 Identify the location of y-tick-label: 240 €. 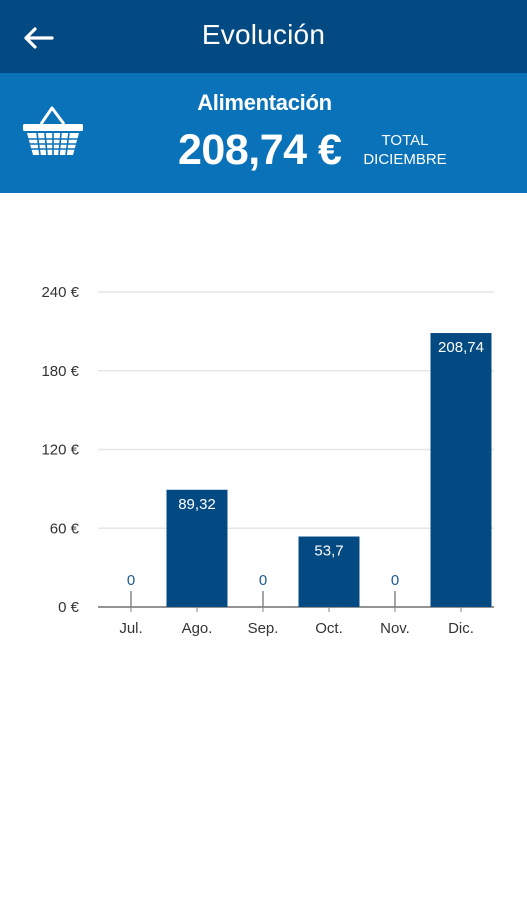
(60, 292).